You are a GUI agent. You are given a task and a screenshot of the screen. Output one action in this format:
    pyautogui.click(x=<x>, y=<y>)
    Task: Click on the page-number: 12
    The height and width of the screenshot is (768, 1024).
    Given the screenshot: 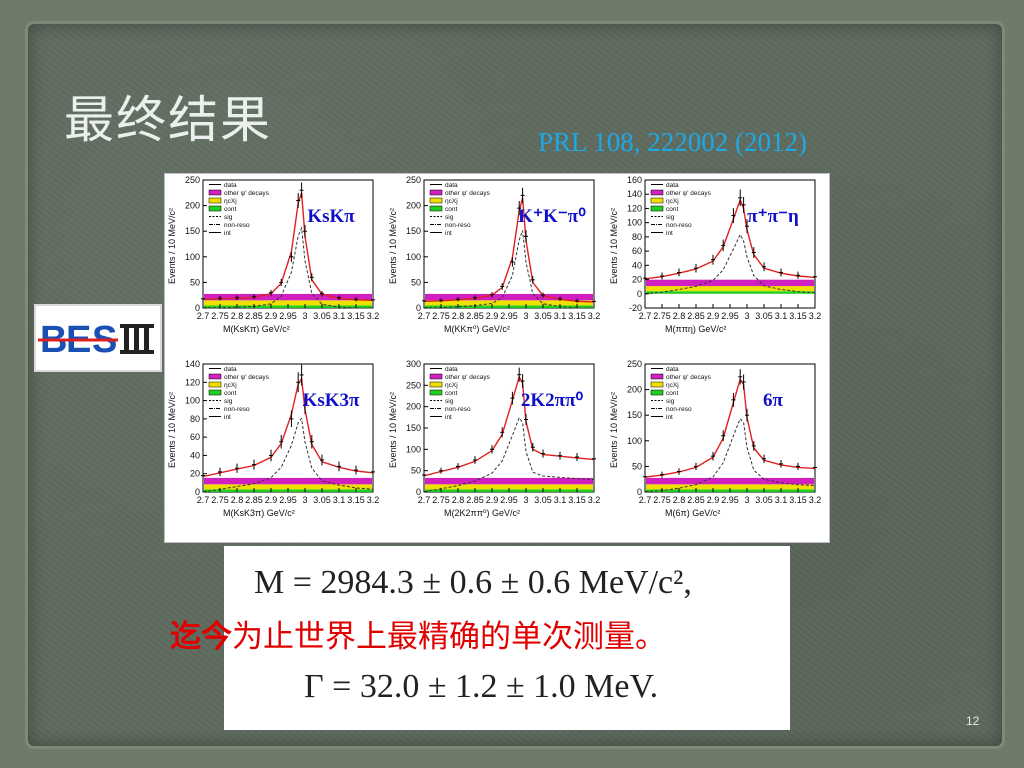 What is the action you would take?
    pyautogui.click(x=973, y=721)
    